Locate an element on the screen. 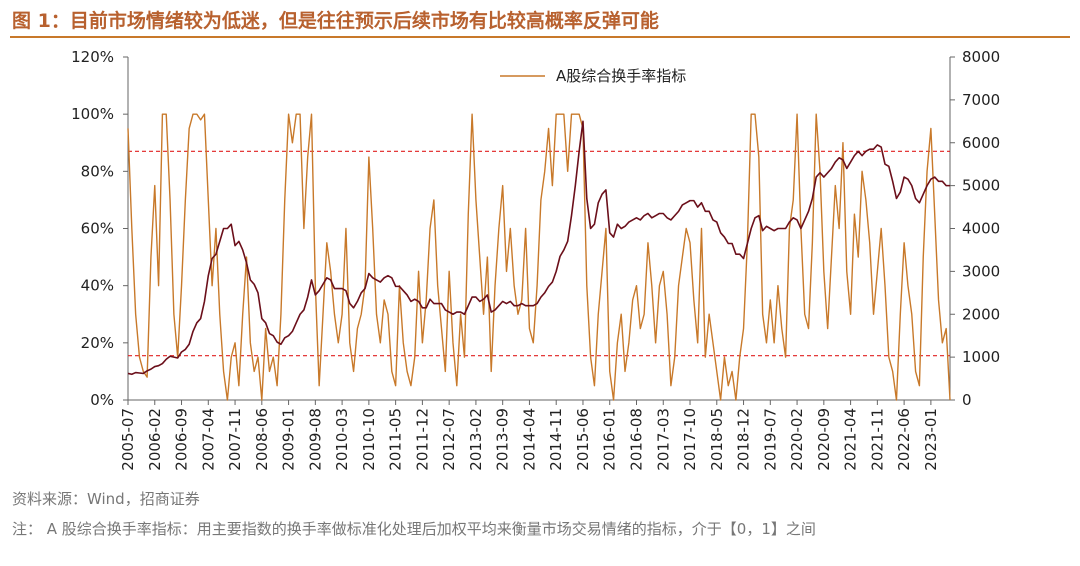  x-tick-label: 2009-08 is located at coordinates (315, 439).